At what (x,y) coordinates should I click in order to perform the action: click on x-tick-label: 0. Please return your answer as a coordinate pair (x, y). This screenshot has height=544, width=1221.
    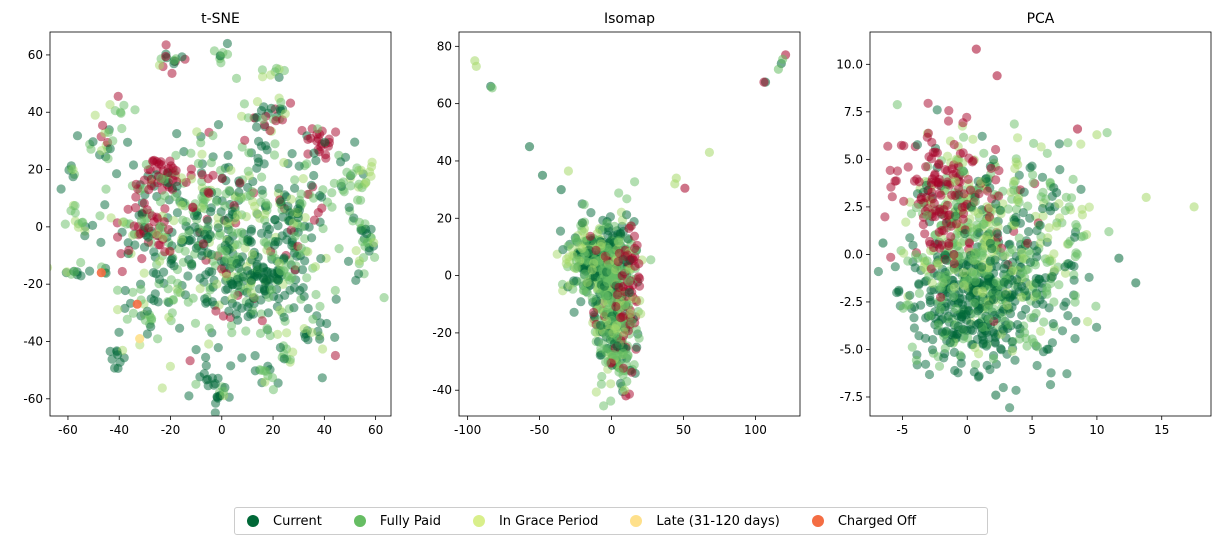
    Looking at the image, I should click on (967, 430).